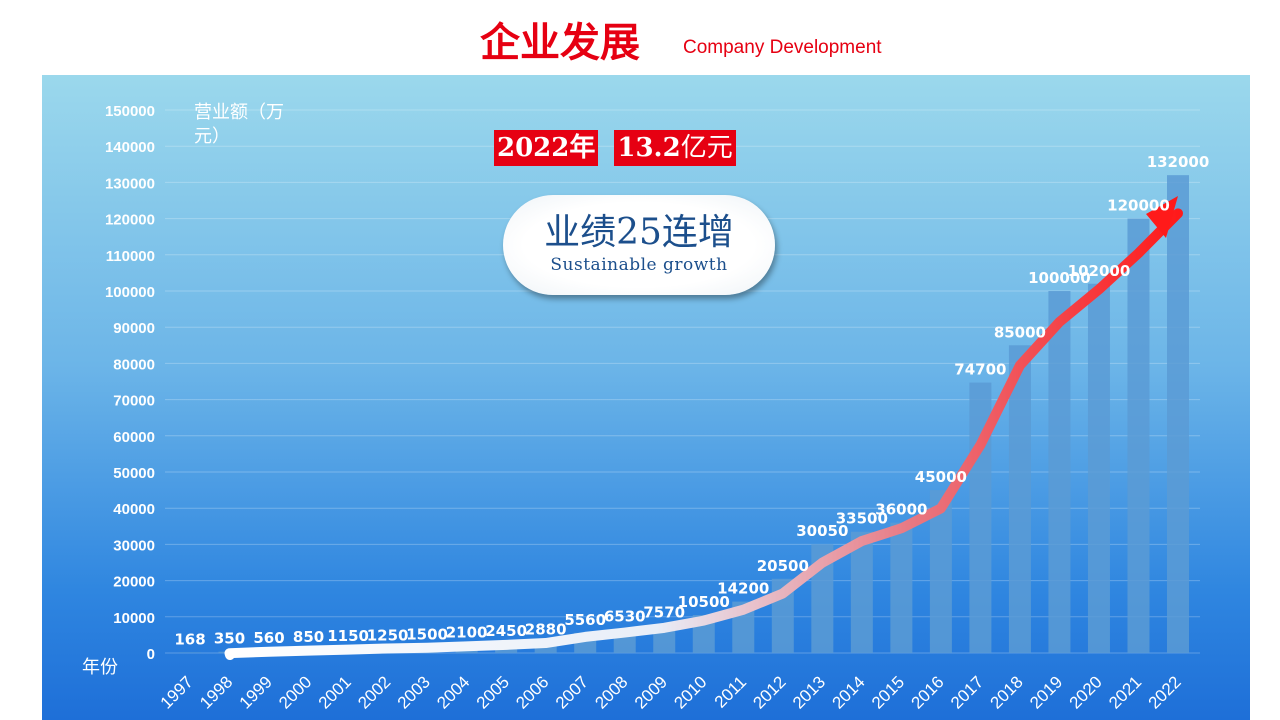 The height and width of the screenshot is (720, 1280). I want to click on x-tick-label: 1999, so click(256, 692).